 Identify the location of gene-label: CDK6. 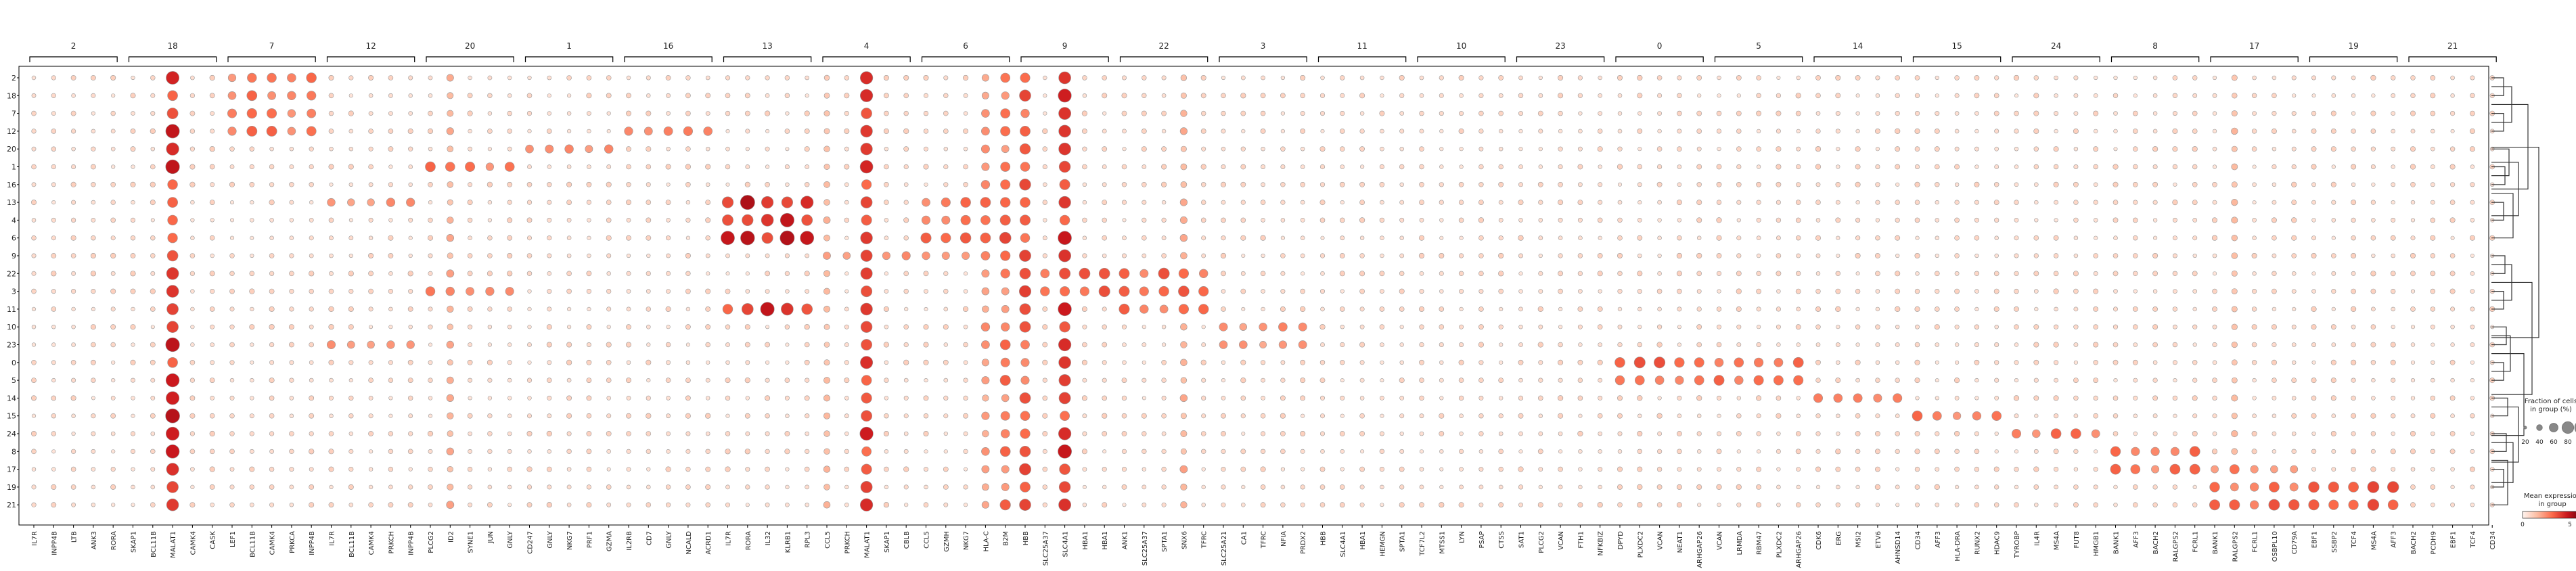
(1819, 540).